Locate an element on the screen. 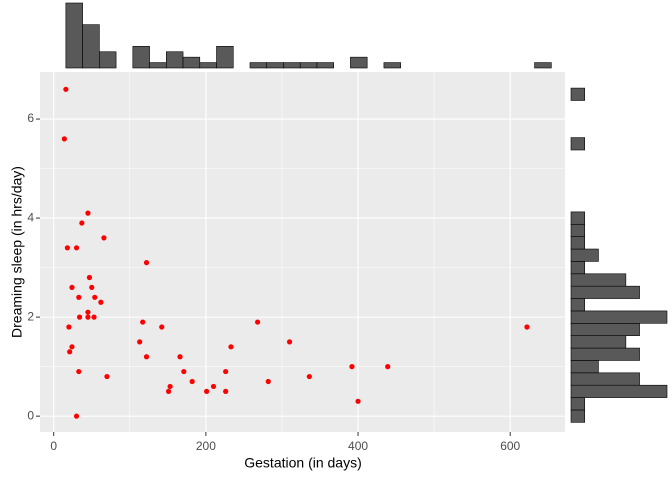  x-tick-label: 400 is located at coordinates (358, 446).